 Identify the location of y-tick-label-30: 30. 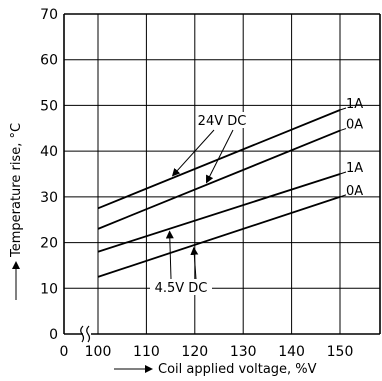
(49, 198).